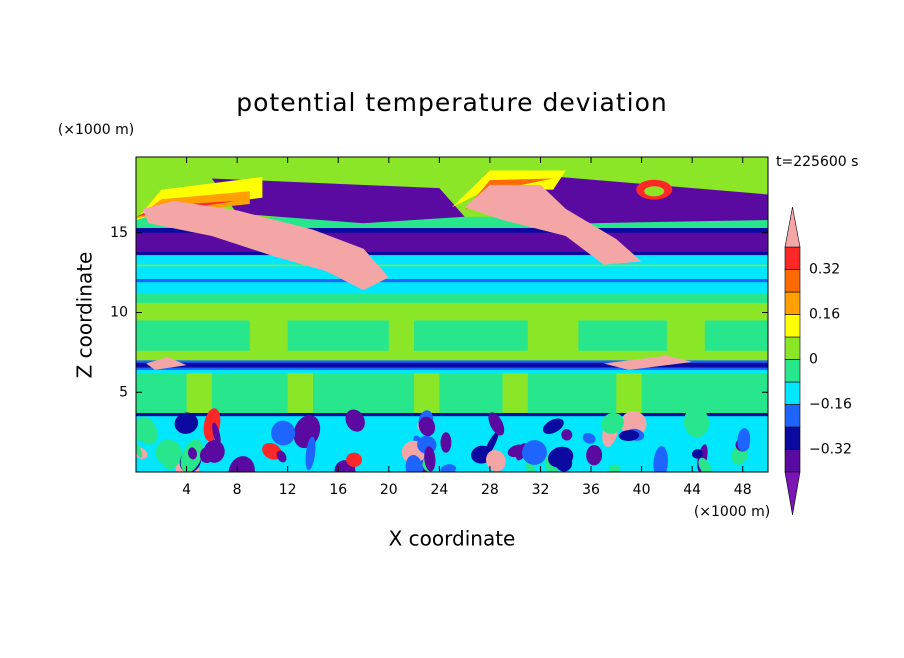 Image resolution: width=904 pixels, height=658 pixels. Describe the element at coordinates (817, 162) in the screenshot. I see `time-annotation: t=225600 s` at that location.